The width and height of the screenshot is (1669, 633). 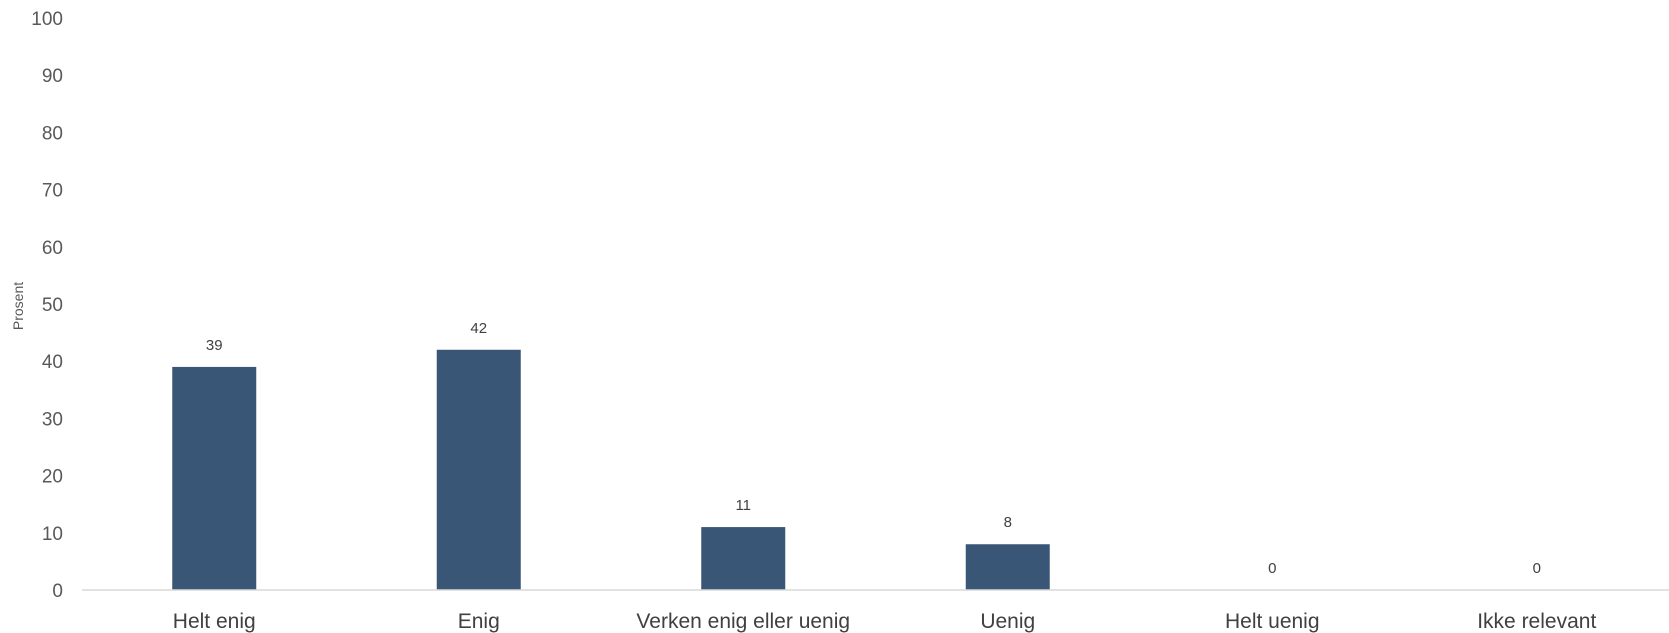 What do you see at coordinates (52, 133) in the screenshot?
I see `y-tick-label: 80` at bounding box center [52, 133].